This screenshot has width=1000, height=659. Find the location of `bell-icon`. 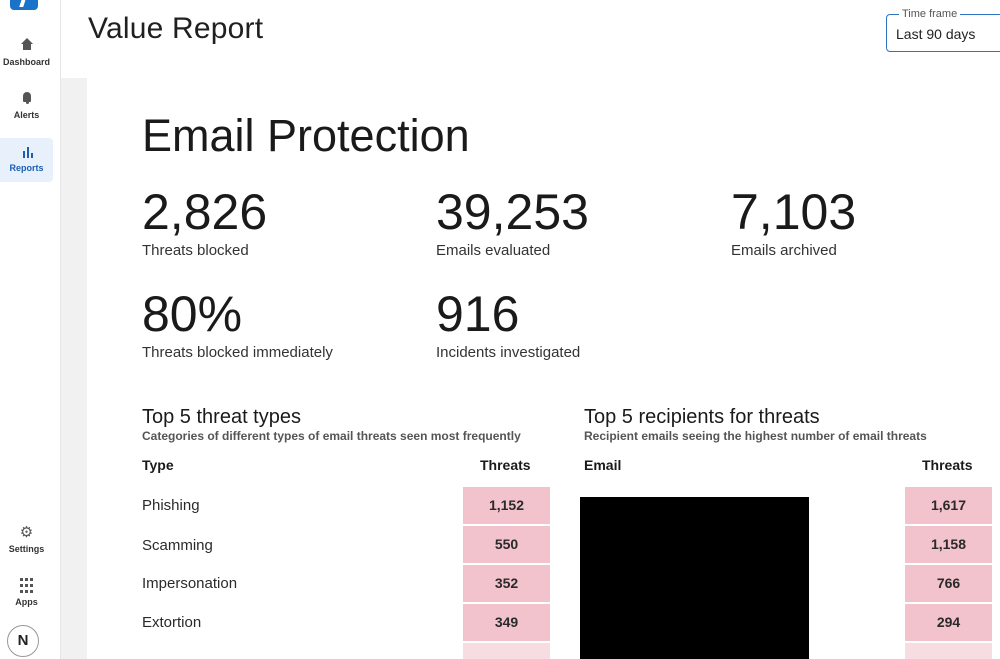

bell-icon is located at coordinates (27, 99).